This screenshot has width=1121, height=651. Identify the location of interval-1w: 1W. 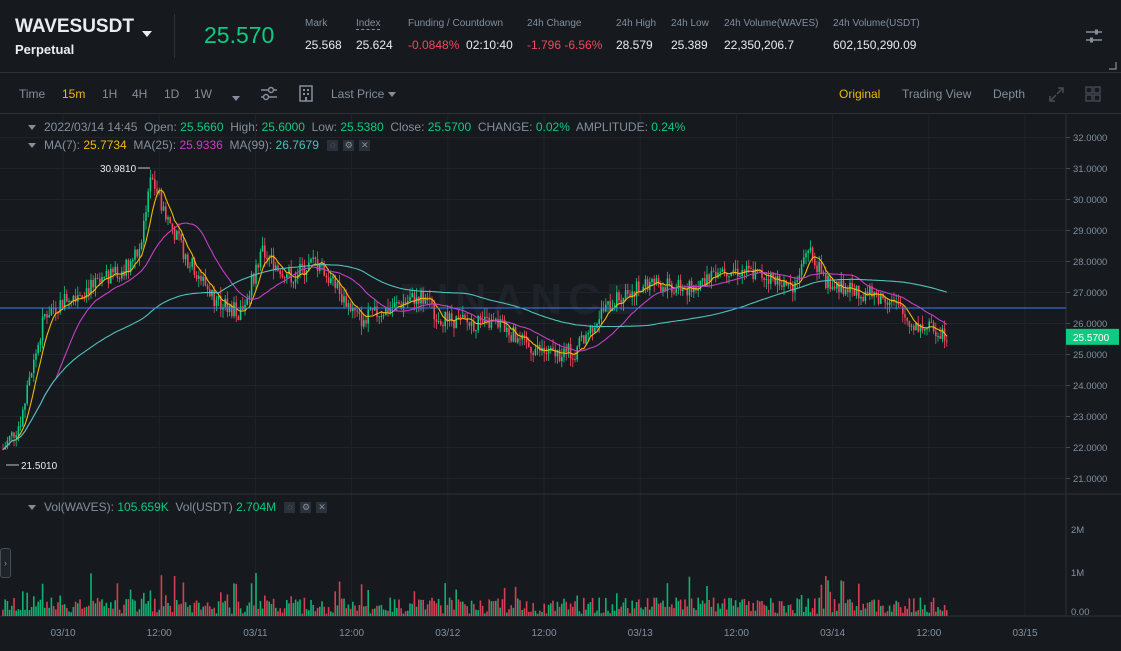
(203, 94).